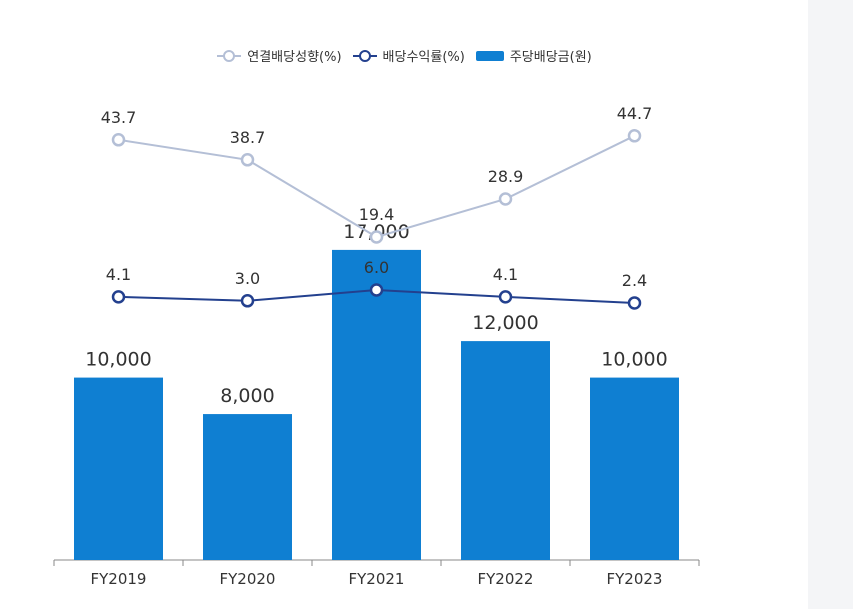  Describe the element at coordinates (830, 304) in the screenshot. I see `side-panel` at that location.